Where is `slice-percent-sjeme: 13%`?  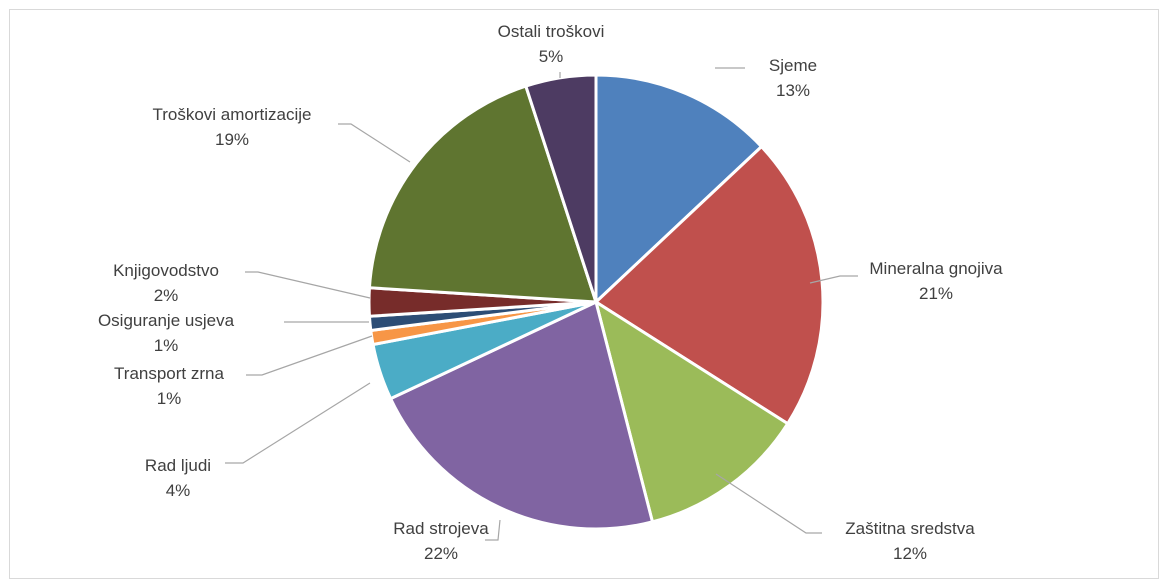
slice-percent-sjeme: 13% is located at coordinates (793, 90).